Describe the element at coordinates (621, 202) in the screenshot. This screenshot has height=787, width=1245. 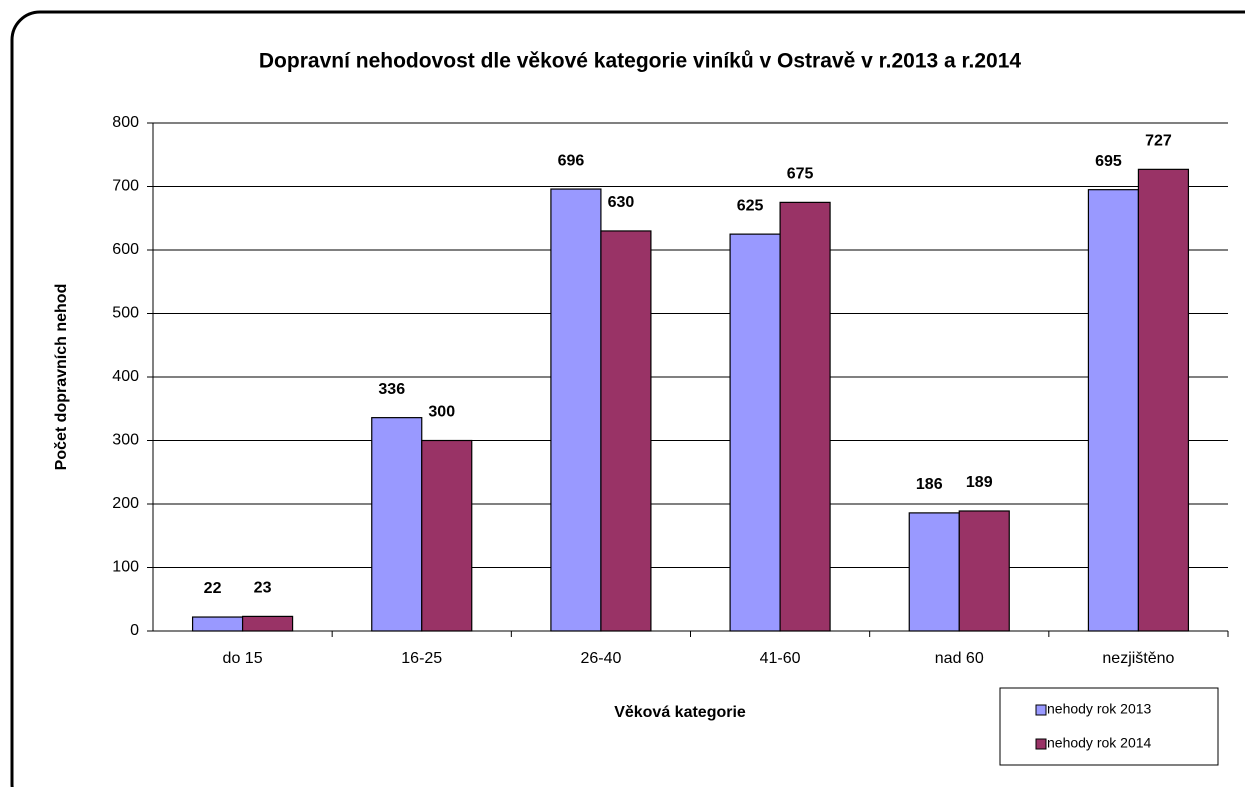
I see `value-label: 630` at that location.